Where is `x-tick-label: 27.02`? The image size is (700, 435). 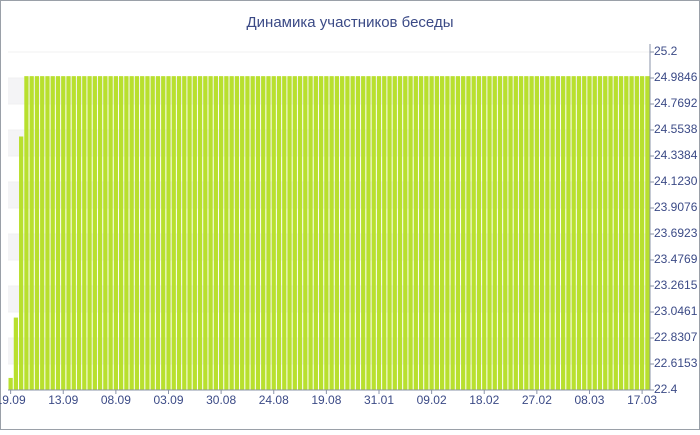 x-tick-label: 27.02 is located at coordinates (537, 400).